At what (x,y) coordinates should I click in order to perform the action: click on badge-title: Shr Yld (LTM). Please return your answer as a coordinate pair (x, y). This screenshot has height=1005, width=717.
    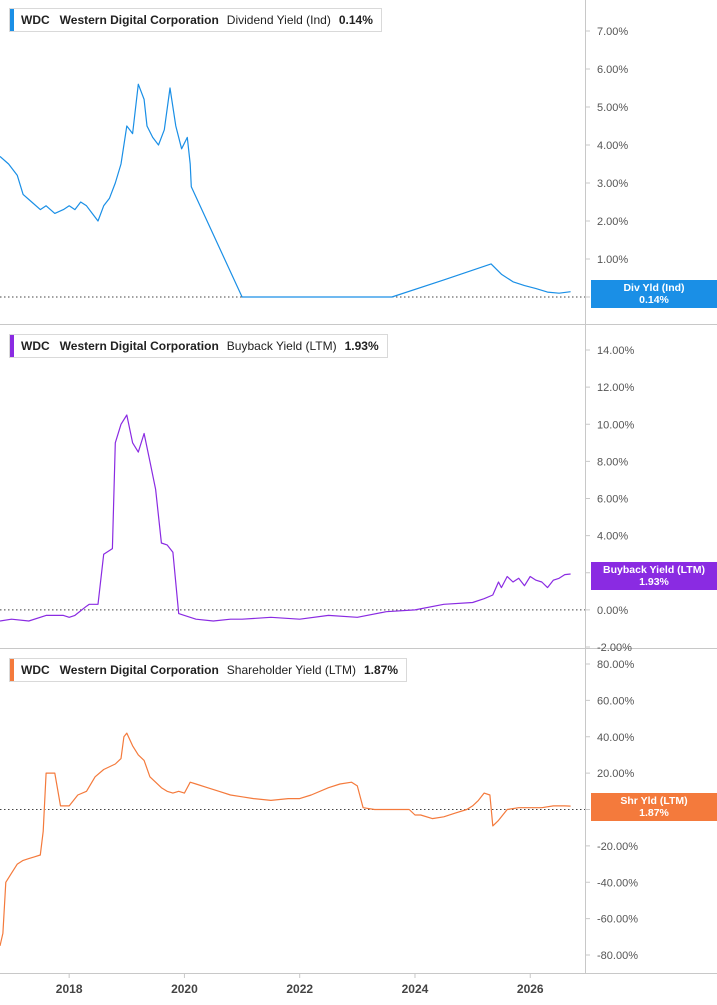
    Looking at the image, I should click on (654, 801).